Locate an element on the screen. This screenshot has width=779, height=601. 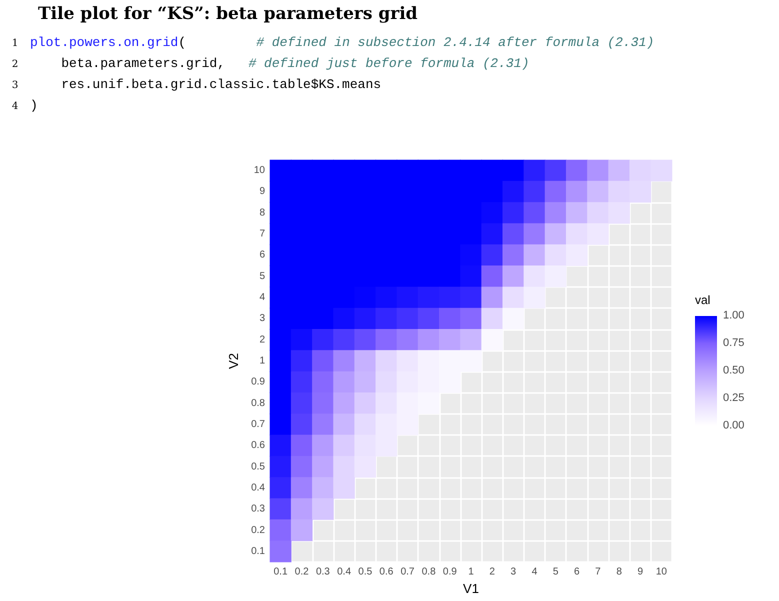
x-tick-label: 9 is located at coordinates (640, 572).